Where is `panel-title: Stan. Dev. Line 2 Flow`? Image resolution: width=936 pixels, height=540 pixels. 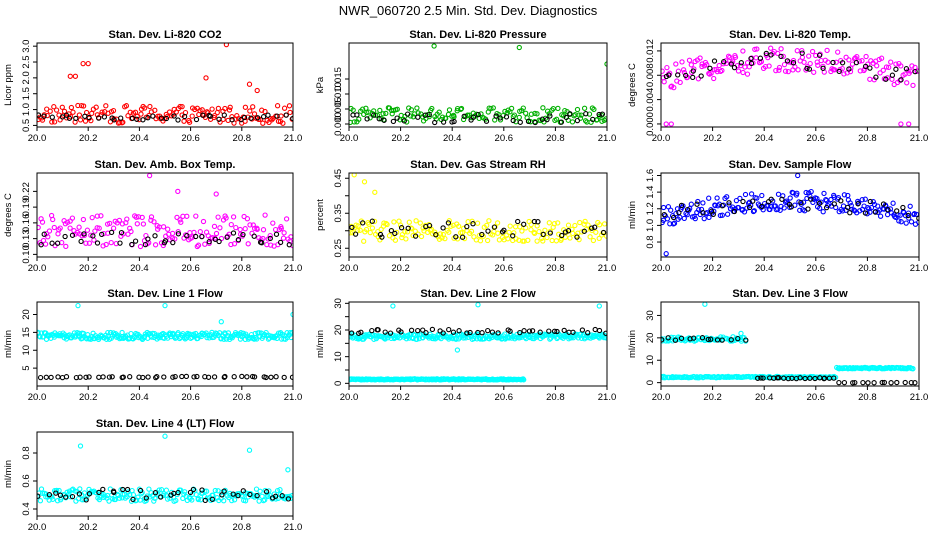
panel-title: Stan. Dev. Line 2 Flow is located at coordinates (478, 294).